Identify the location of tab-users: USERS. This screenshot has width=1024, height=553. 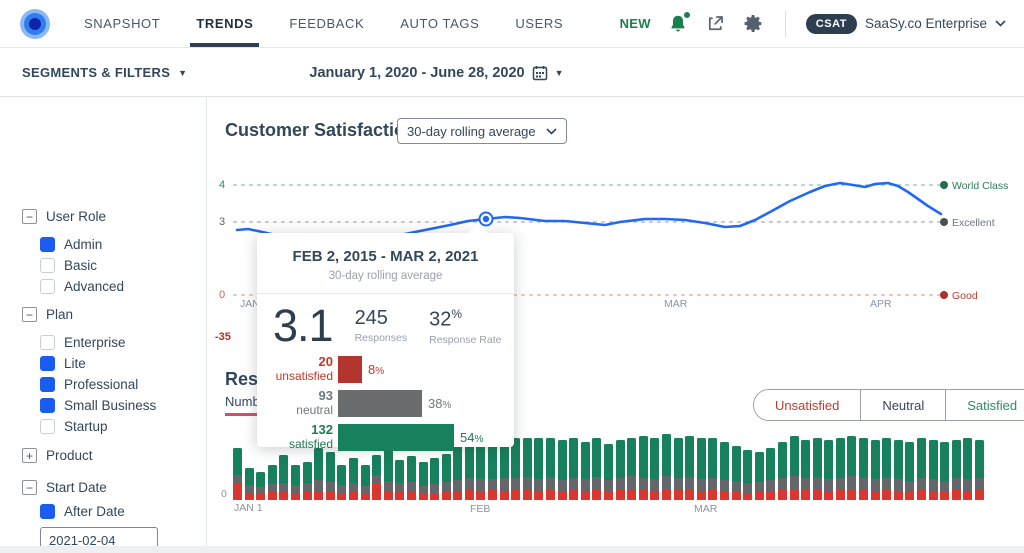
(539, 23).